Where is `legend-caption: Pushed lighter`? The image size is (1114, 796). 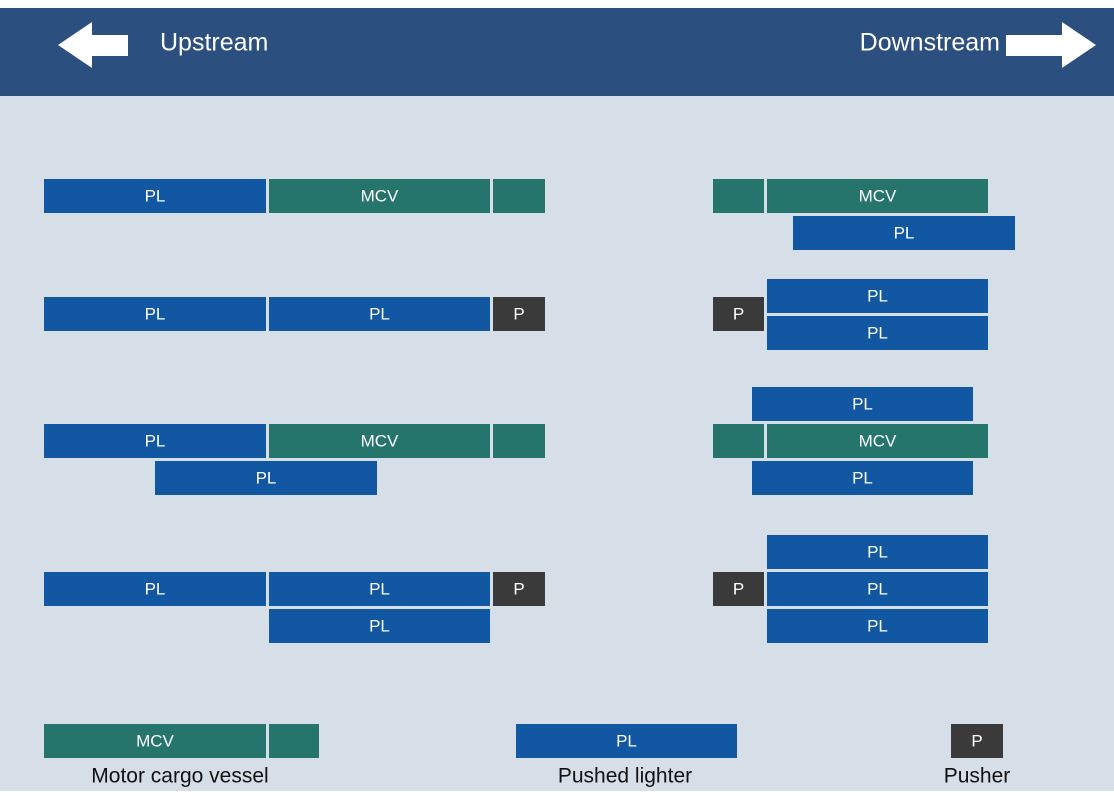
legend-caption: Pushed lighter is located at coordinates (625, 776).